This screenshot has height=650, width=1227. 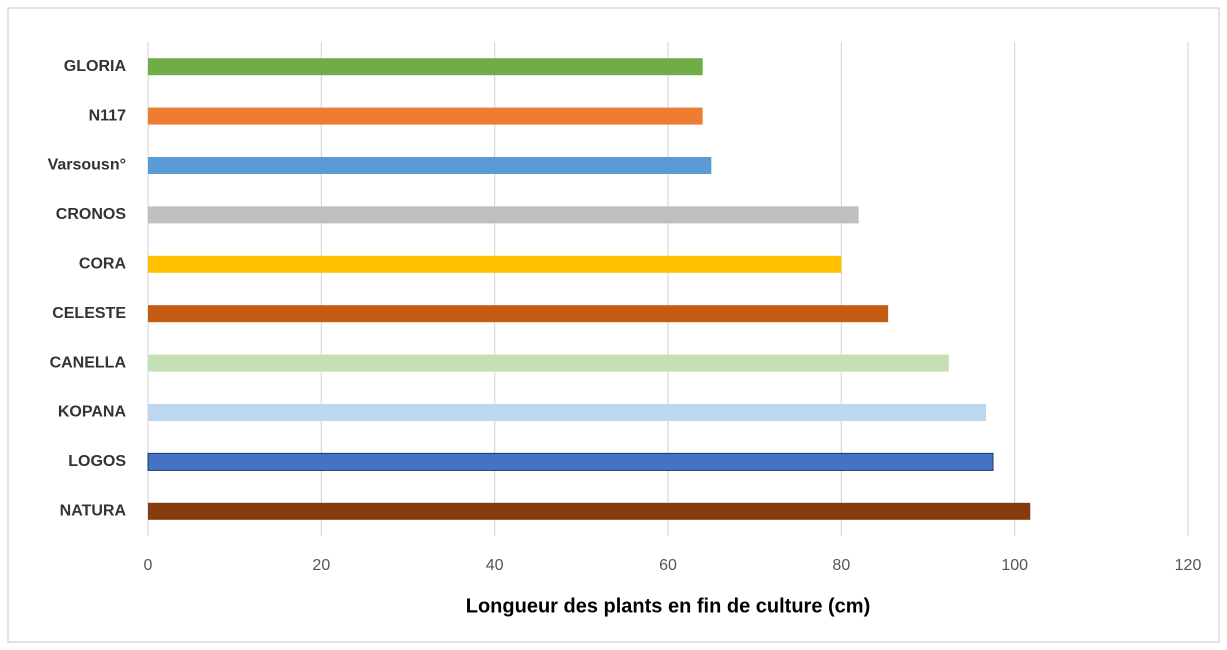 What do you see at coordinates (107, 115) in the screenshot?
I see `y-tick-label: N117` at bounding box center [107, 115].